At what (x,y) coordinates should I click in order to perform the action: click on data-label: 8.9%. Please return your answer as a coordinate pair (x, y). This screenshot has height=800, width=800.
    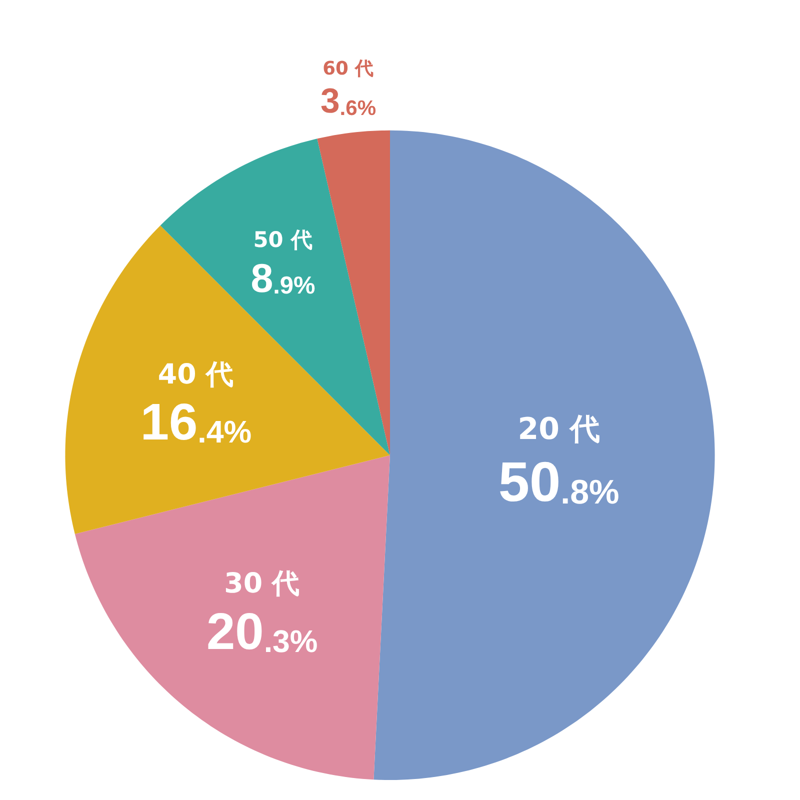
    Looking at the image, I should click on (283, 277).